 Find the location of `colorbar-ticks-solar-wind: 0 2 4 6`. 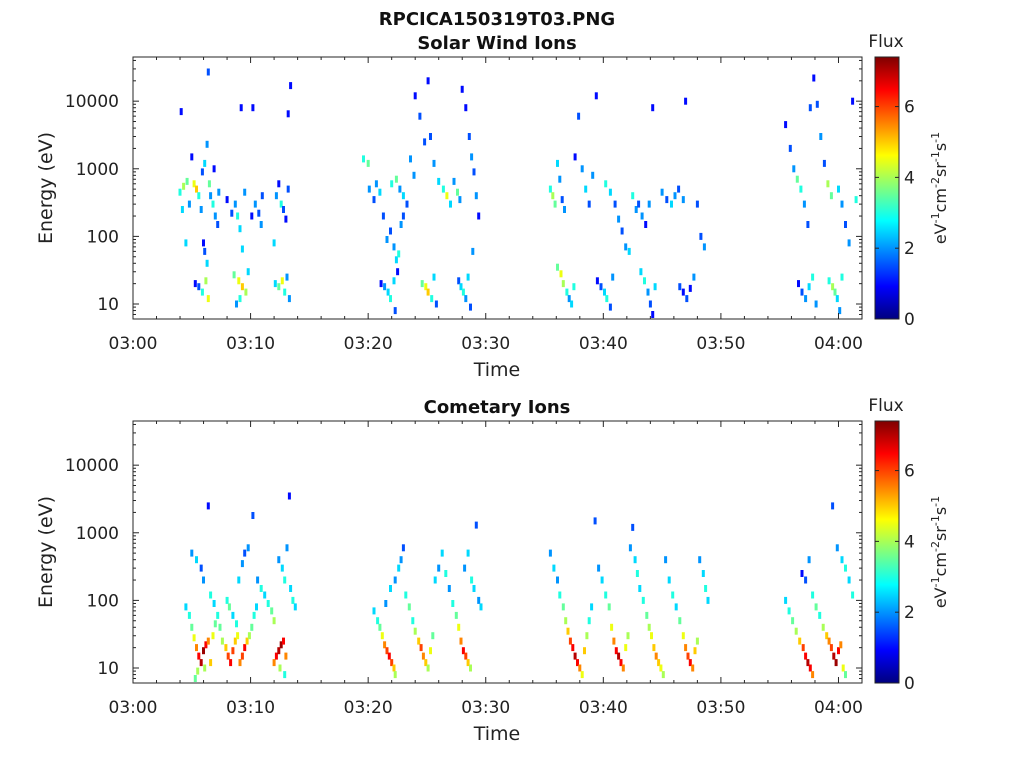

colorbar-ticks-solar-wind: 0 2 4 6 is located at coordinates (895, 214).